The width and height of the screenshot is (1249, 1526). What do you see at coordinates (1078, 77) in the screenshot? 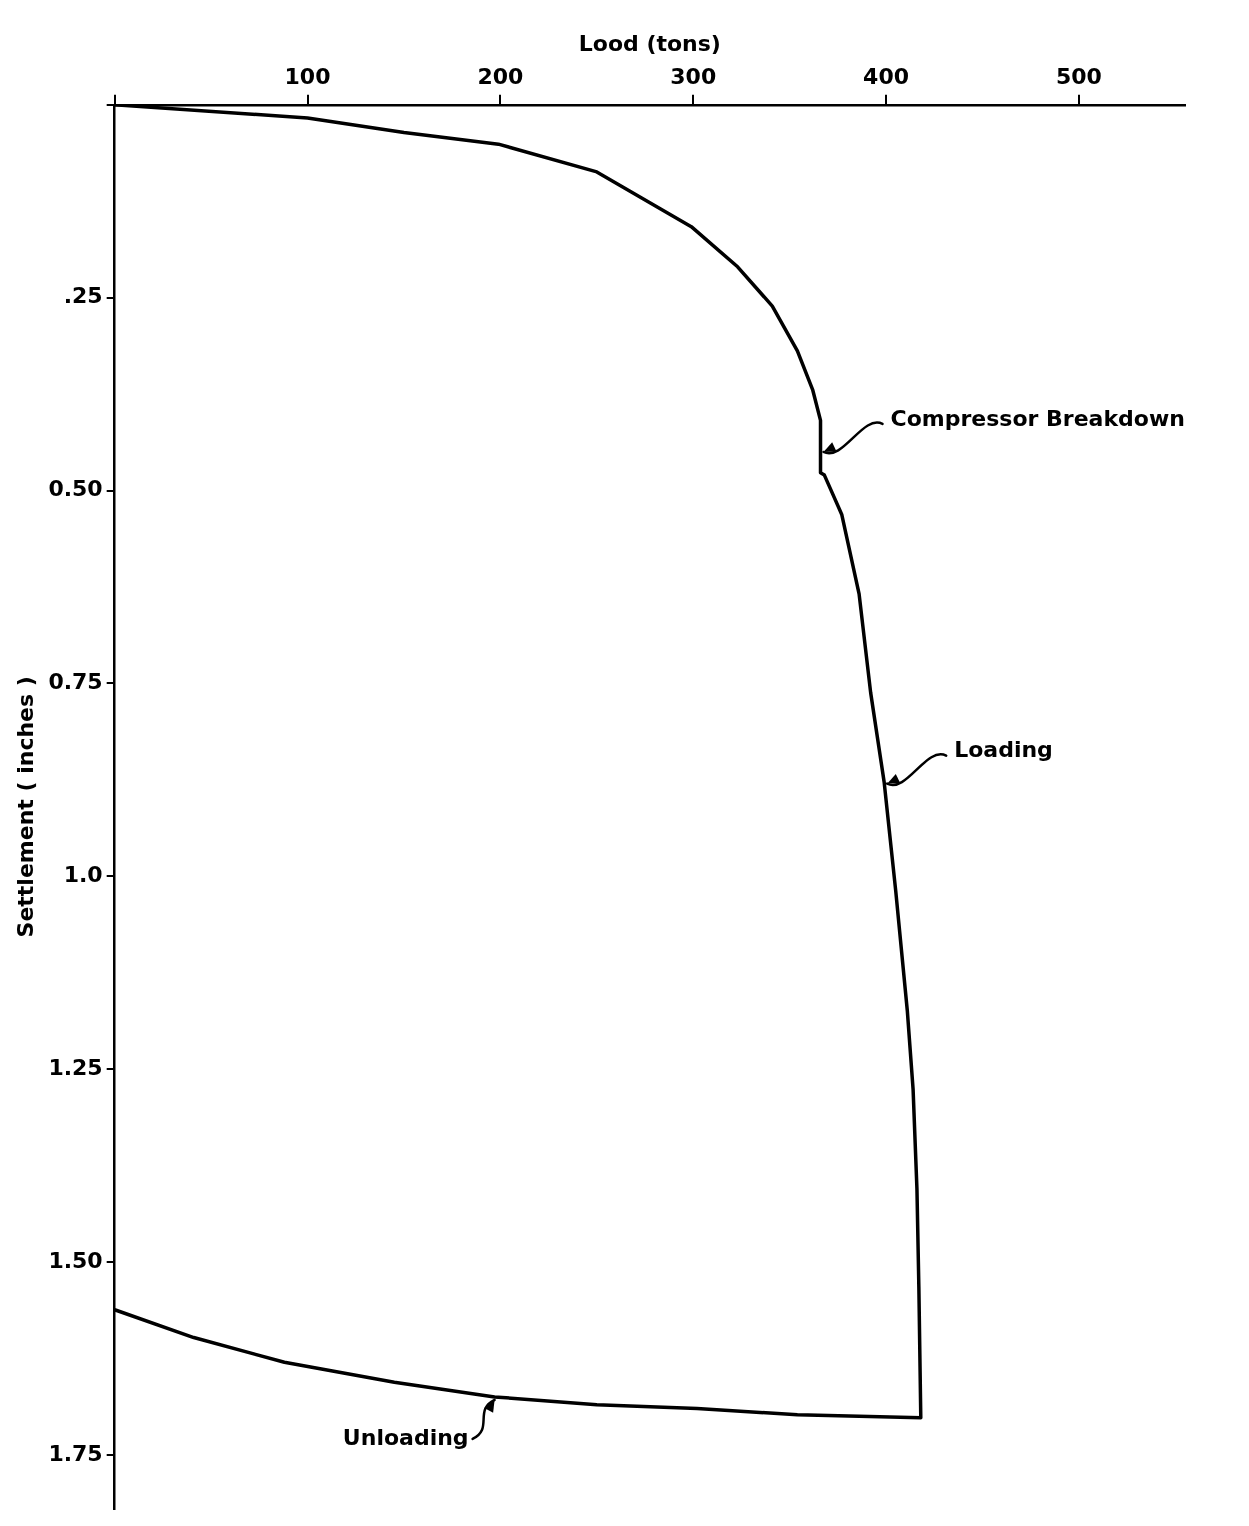
I see `x-tick-label: 500` at bounding box center [1078, 77].